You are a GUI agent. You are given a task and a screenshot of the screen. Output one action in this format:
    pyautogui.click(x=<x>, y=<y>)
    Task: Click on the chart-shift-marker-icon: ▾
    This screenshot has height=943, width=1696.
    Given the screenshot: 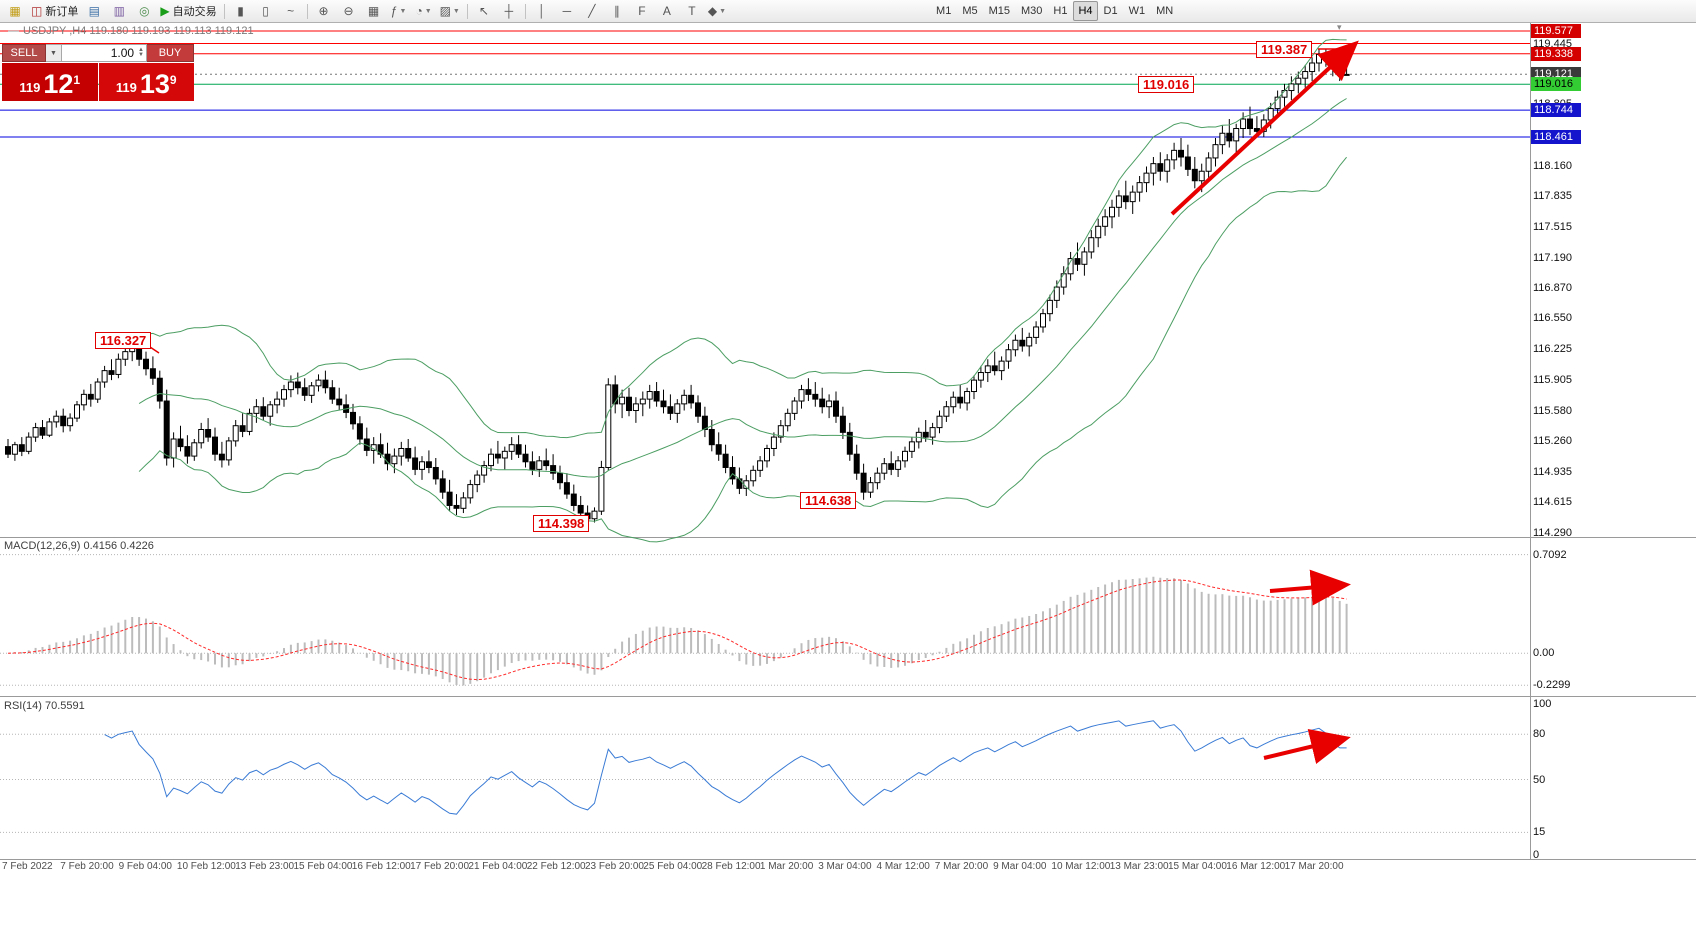 What is the action you would take?
    pyautogui.click(x=1339, y=27)
    